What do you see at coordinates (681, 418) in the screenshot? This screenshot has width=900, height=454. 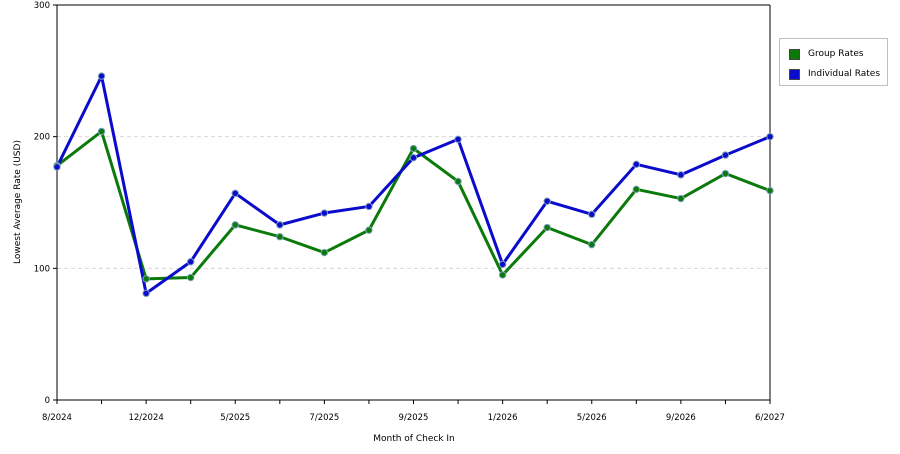 I see `x-tick-label: 9/2026` at bounding box center [681, 418].